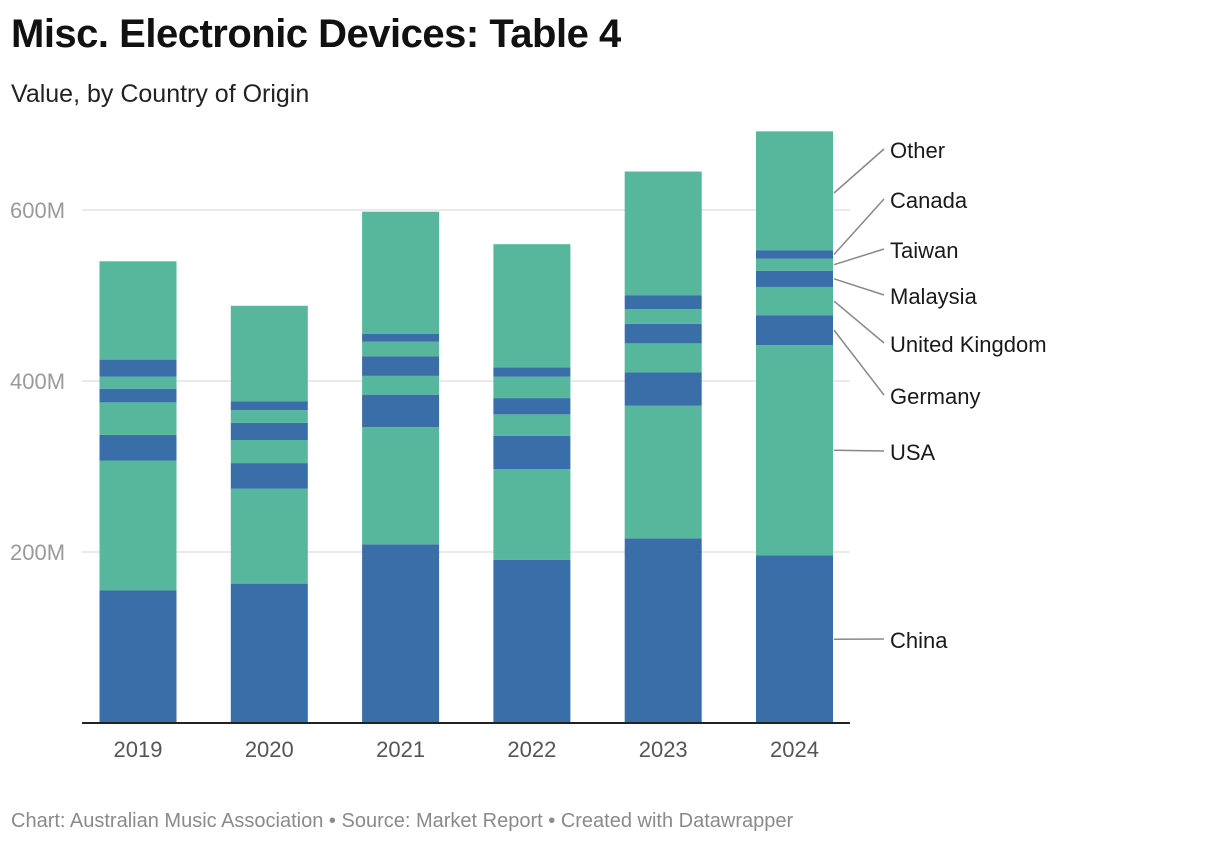 This screenshot has height=846, width=1220. What do you see at coordinates (929, 200) in the screenshot?
I see `legend-label: Canada` at bounding box center [929, 200].